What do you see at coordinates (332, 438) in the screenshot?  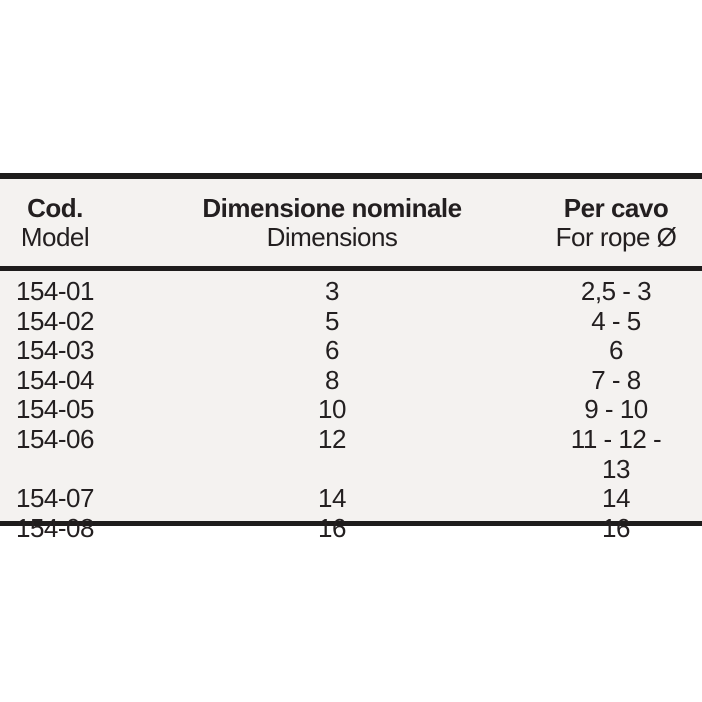 I see `cell-dimension: 12` at bounding box center [332, 438].